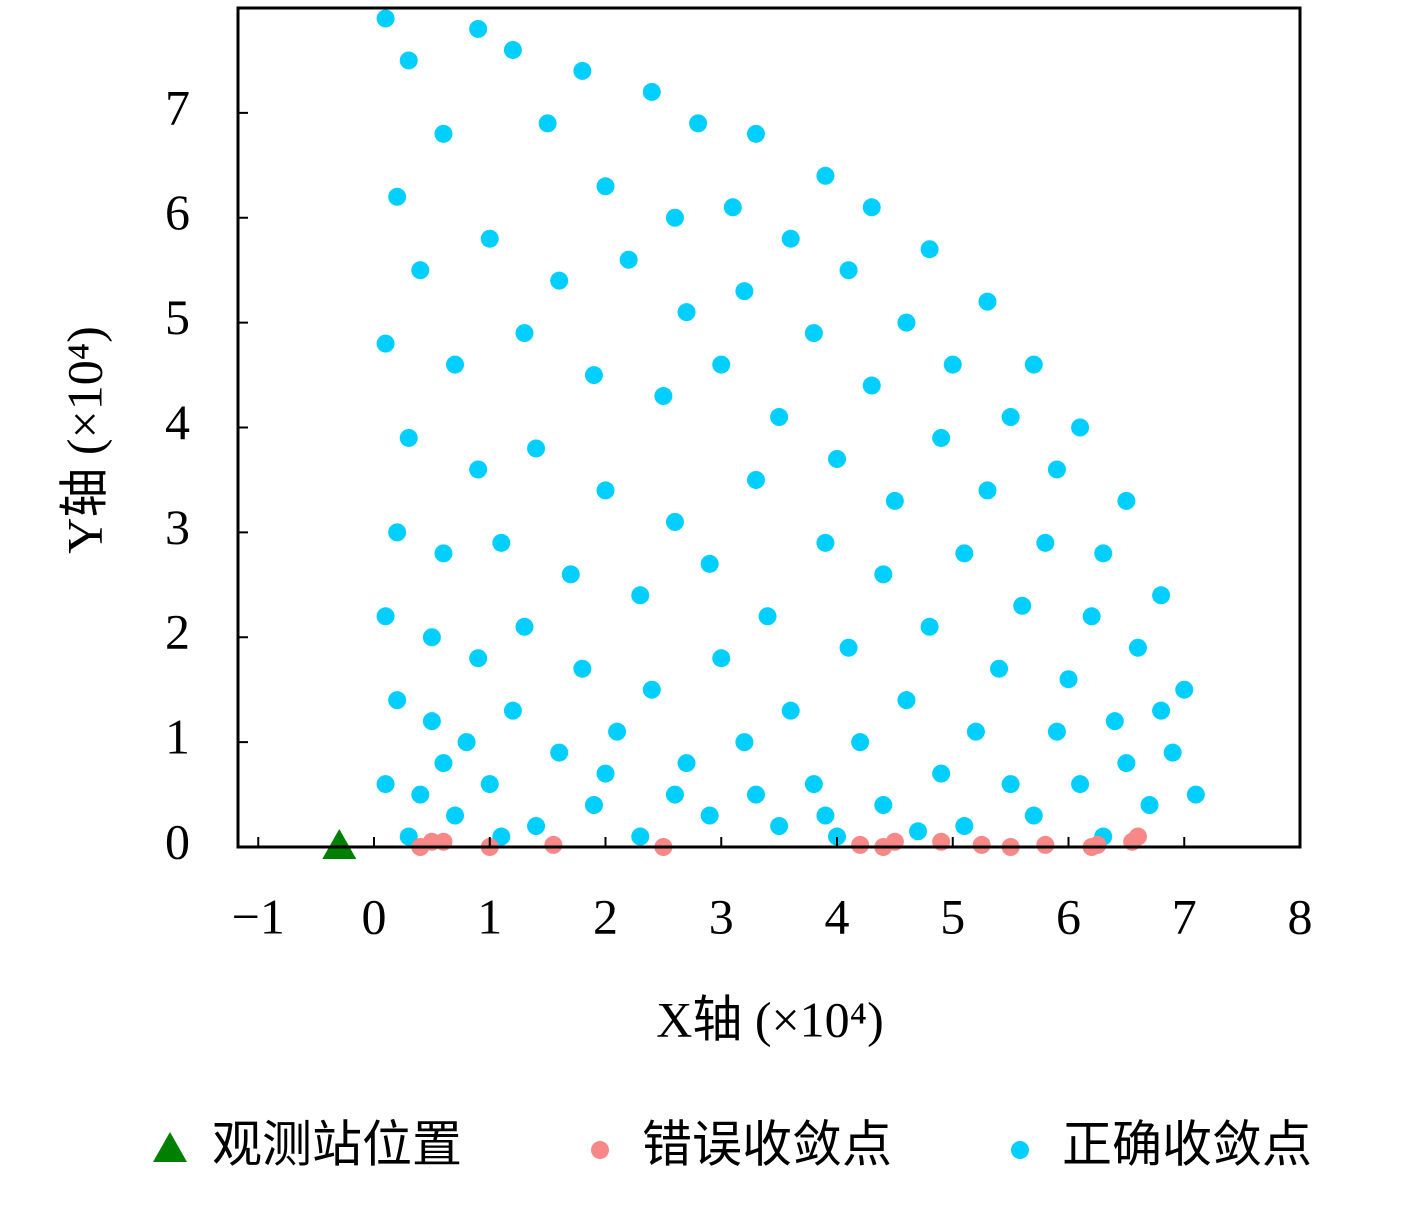 This screenshot has width=1417, height=1226. Describe the element at coordinates (177, 212) in the screenshot. I see `y-tick-label: 6` at that location.